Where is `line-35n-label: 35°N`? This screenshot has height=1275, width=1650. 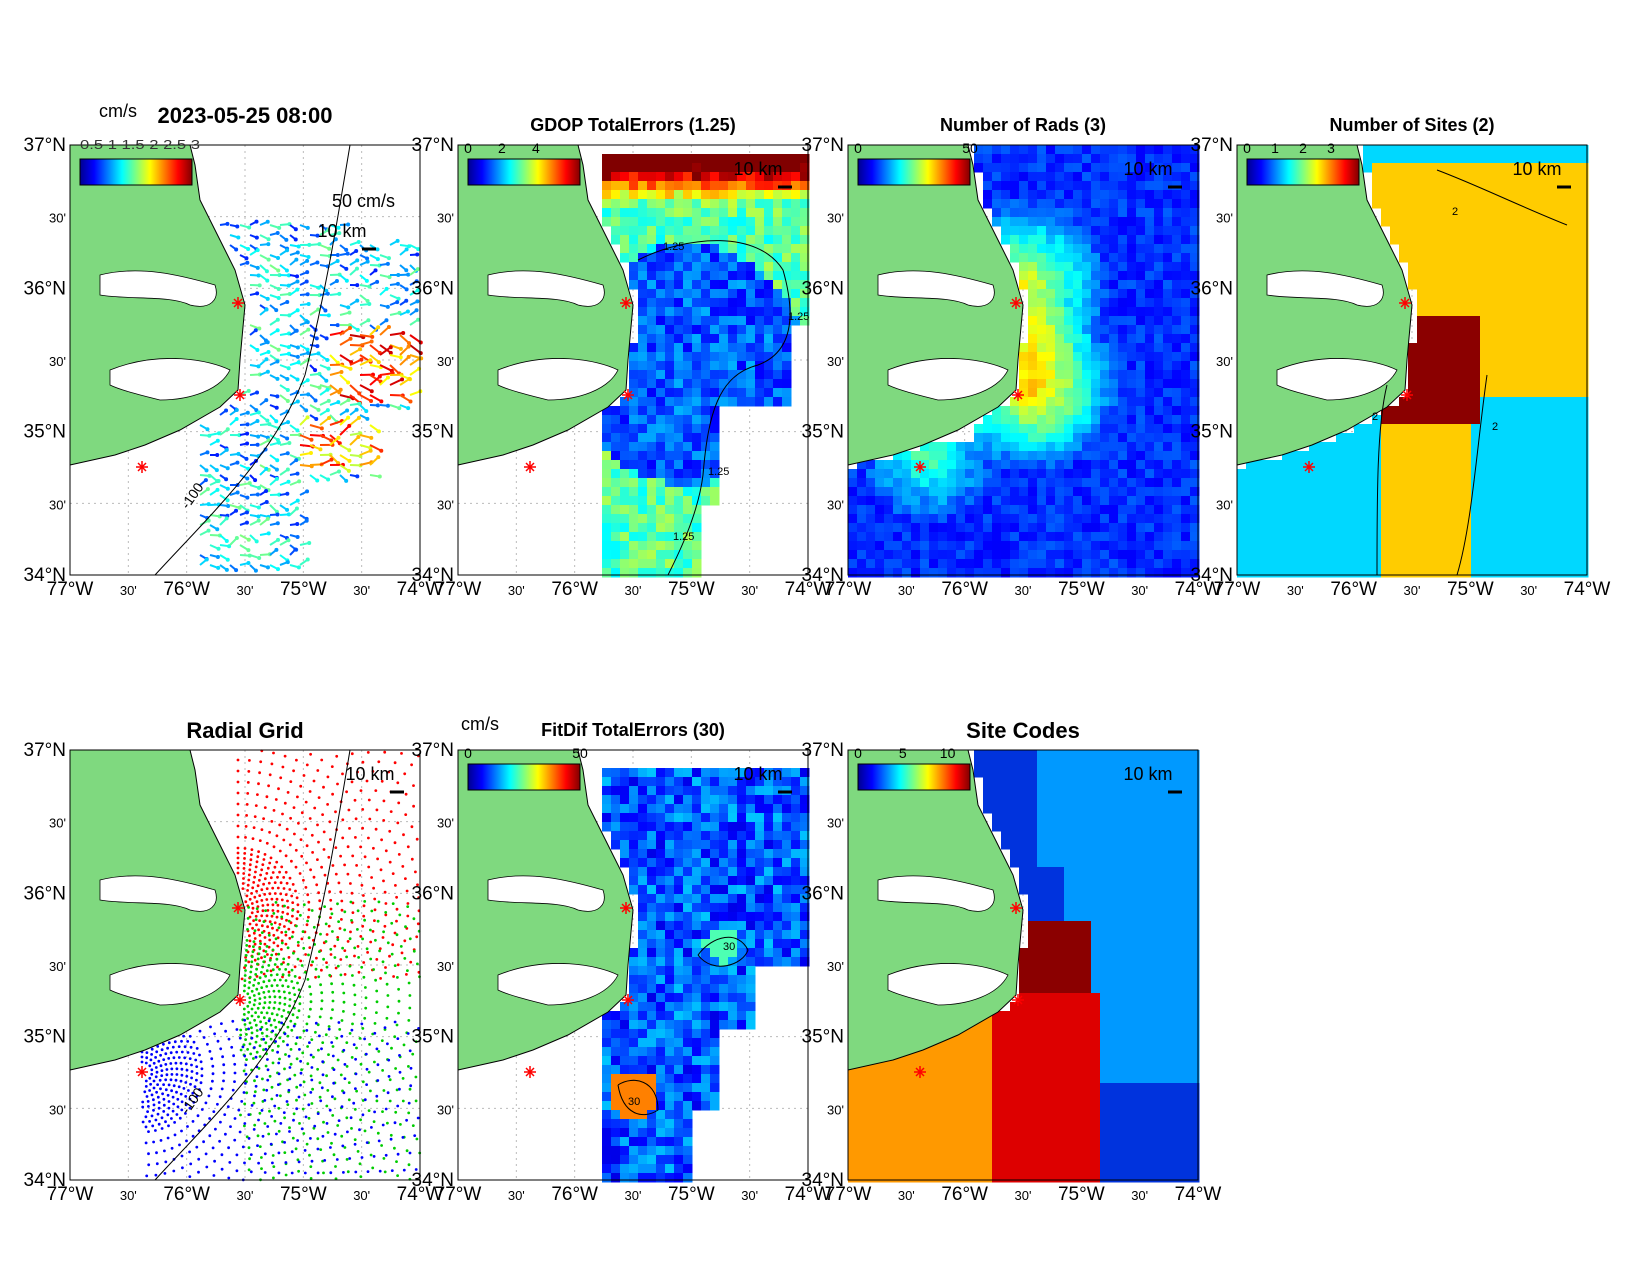
line-35n-label: 35°N is located at coordinates (433, 432).